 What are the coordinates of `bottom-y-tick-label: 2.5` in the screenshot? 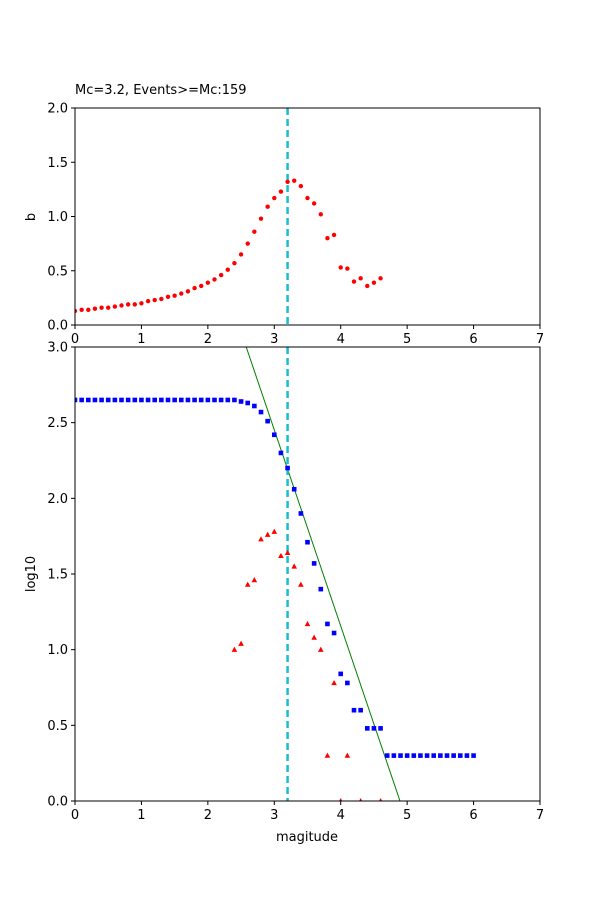 It's located at (57, 423).